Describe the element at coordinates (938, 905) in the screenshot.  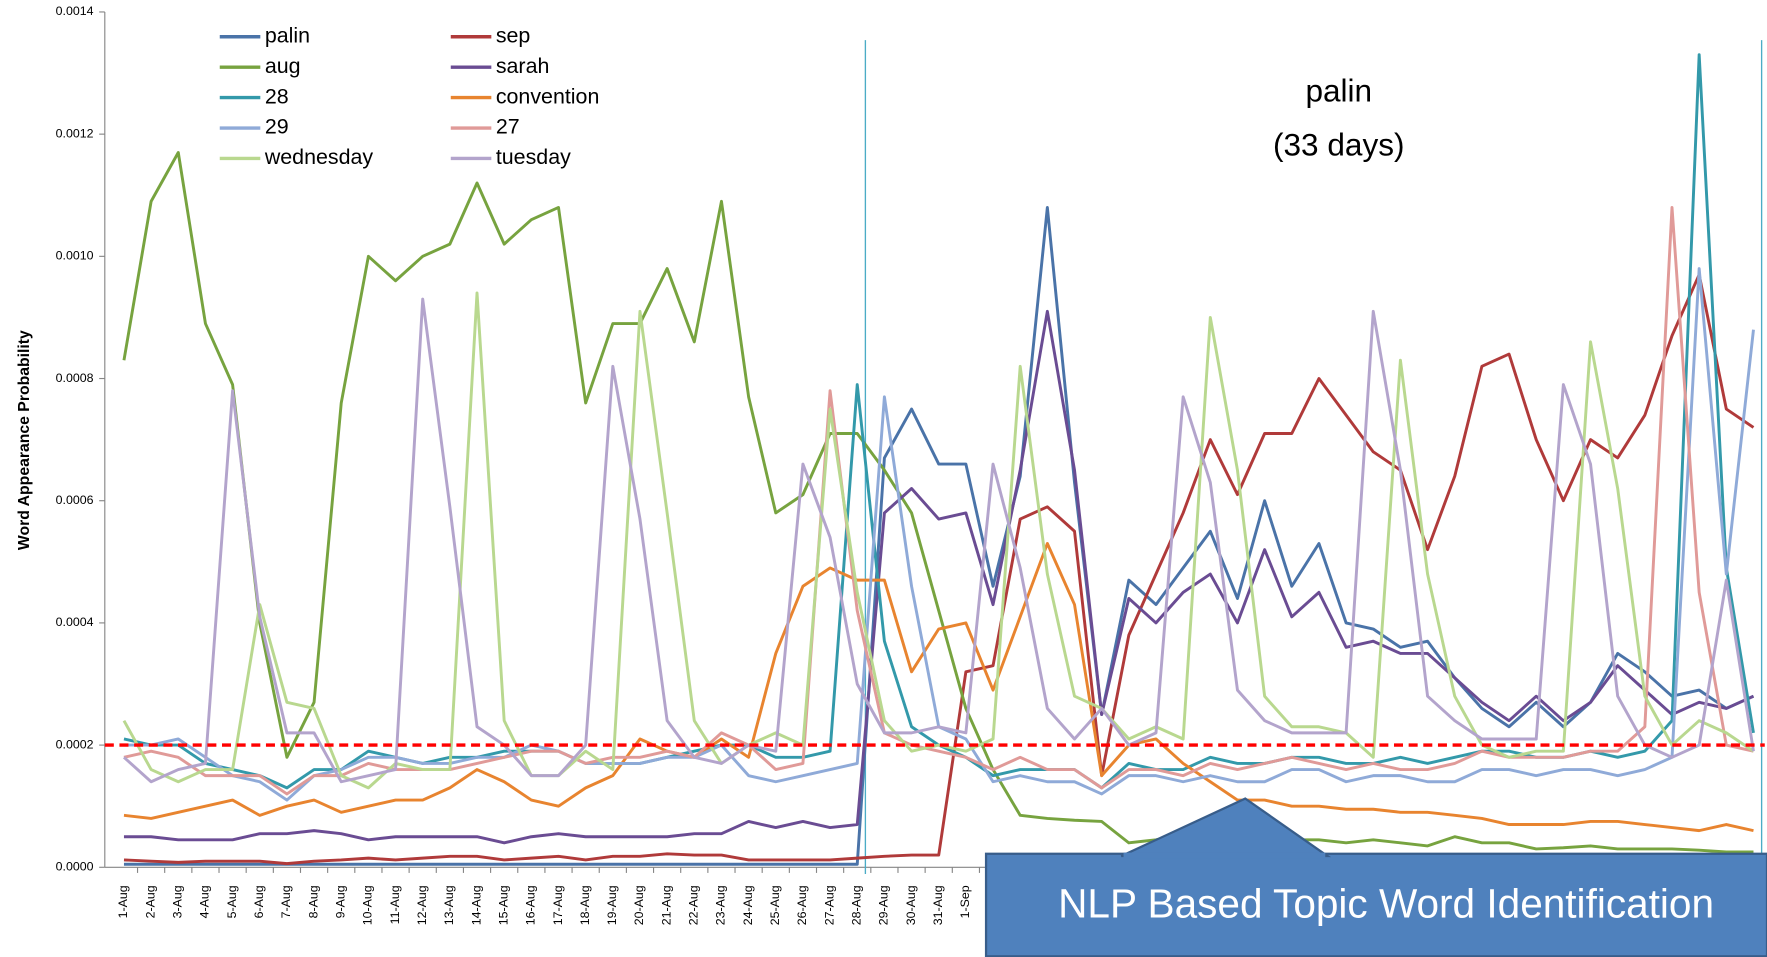
I see `x-tick-label: 31-Aug` at that location.